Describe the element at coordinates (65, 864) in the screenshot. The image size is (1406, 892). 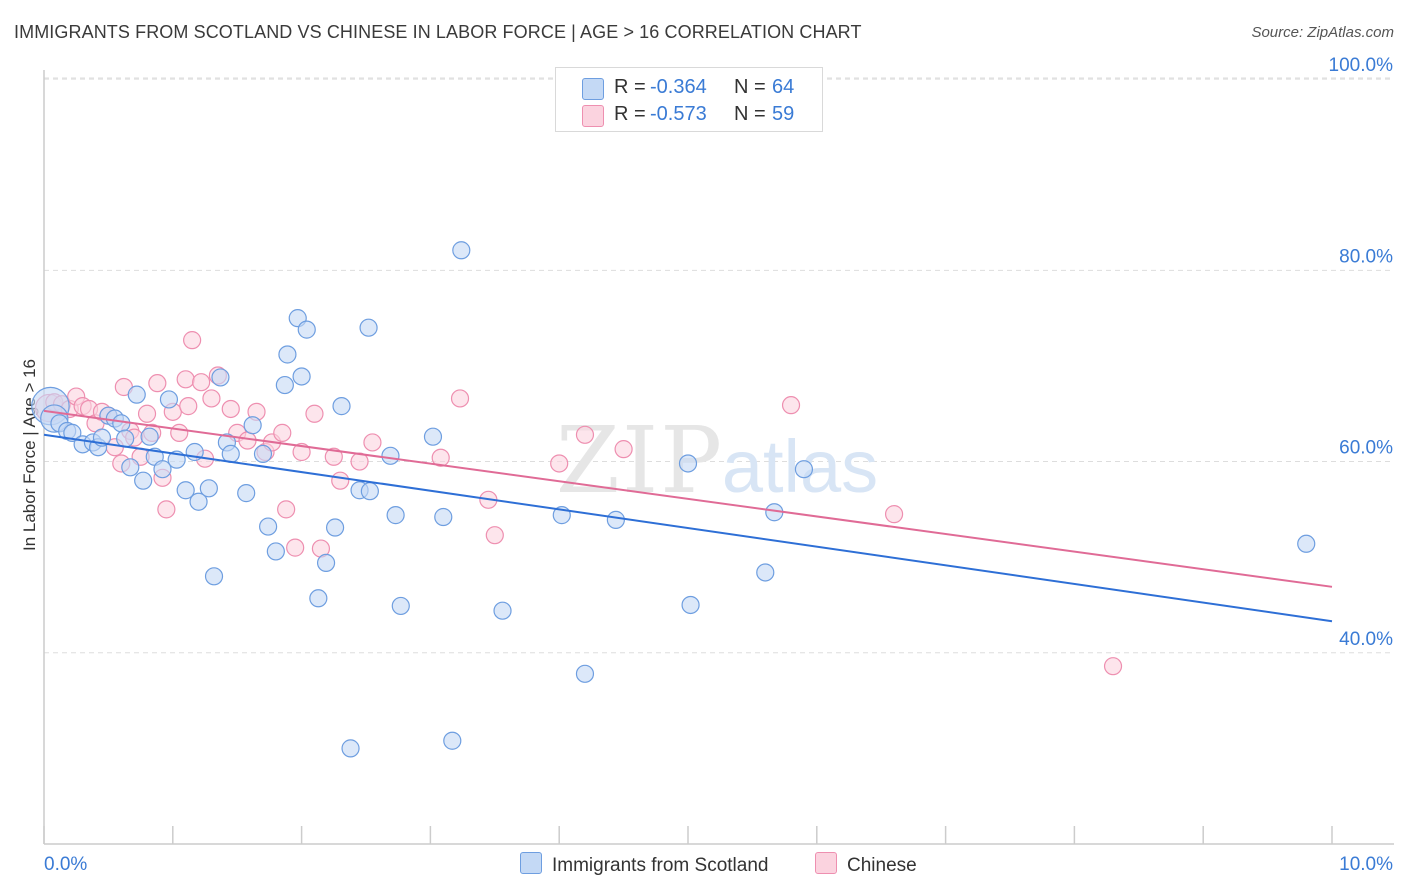
I see `x-tick-label: 0.0%` at that location.